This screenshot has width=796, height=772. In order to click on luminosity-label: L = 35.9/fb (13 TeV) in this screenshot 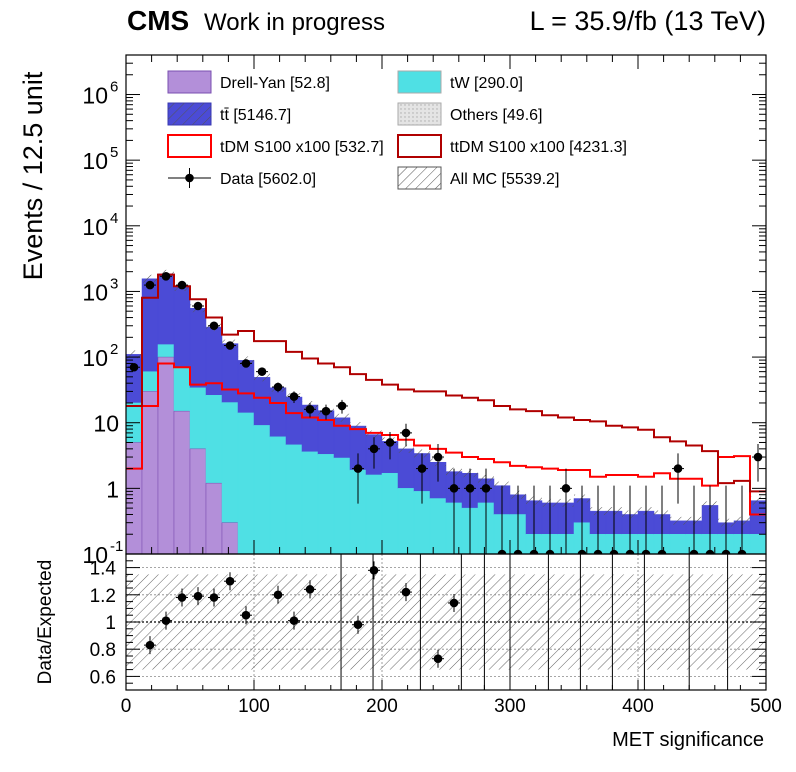, I will do `click(648, 21)`.